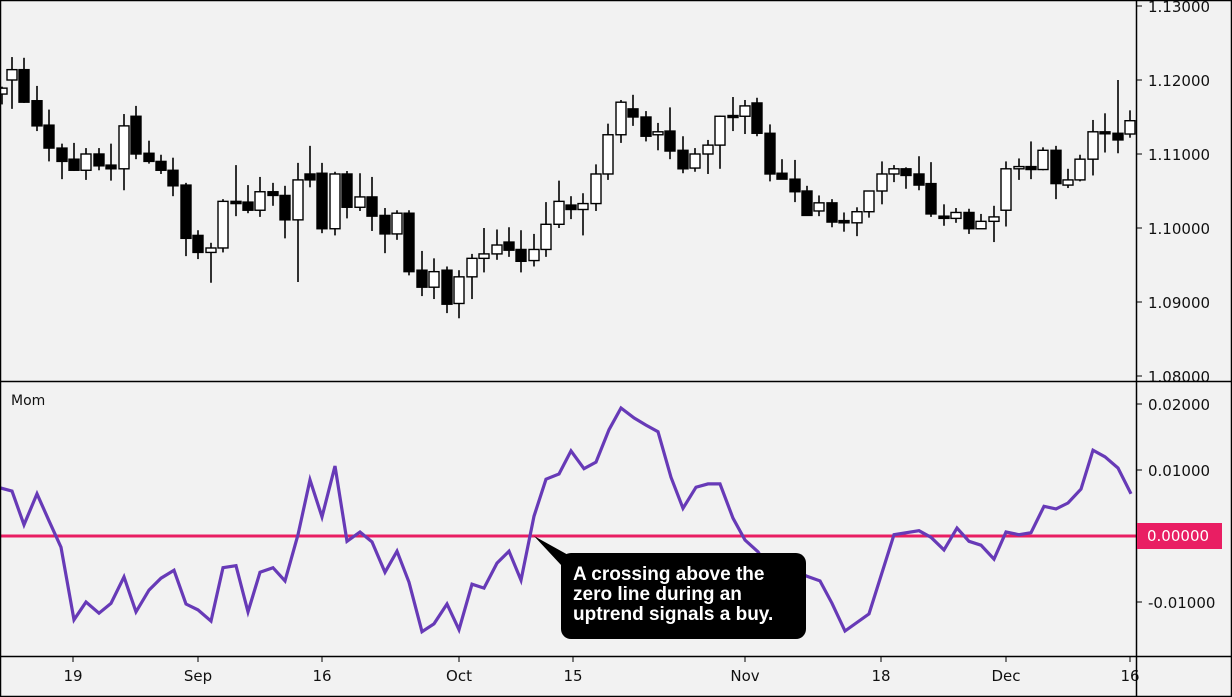 This screenshot has width=1232, height=697. What do you see at coordinates (1179, 229) in the screenshot?
I see `price-tick-label: 1.10000` at bounding box center [1179, 229].